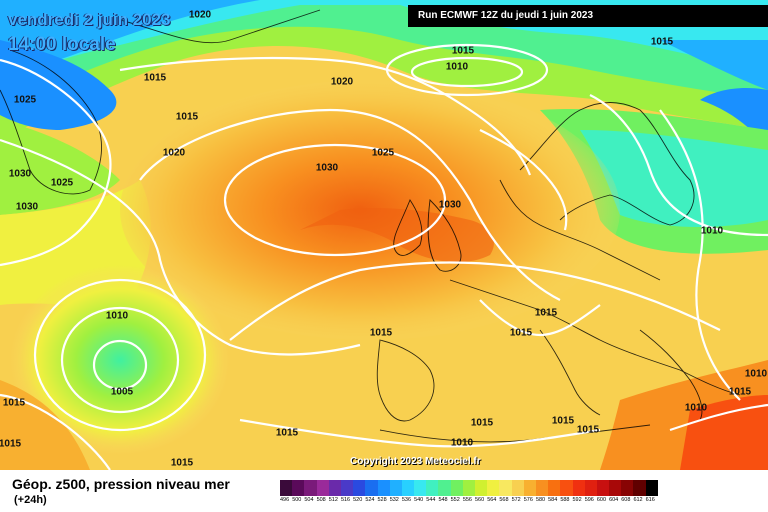 The height and width of the screenshot is (512, 768). Describe the element at coordinates (493, 491) in the screenshot. I see `scale-swatch: 564` at that location.